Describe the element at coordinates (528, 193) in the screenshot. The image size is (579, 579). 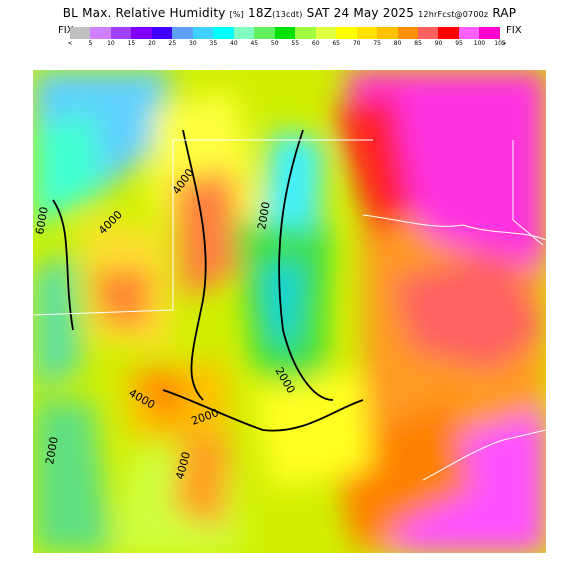
I see `state-border-east` at that location.